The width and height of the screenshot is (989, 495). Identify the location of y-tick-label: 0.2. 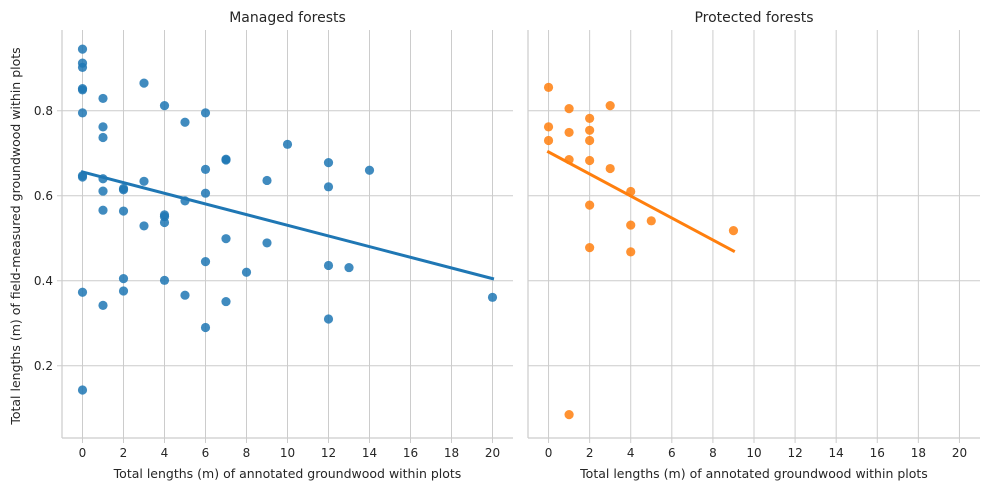
(43, 366).